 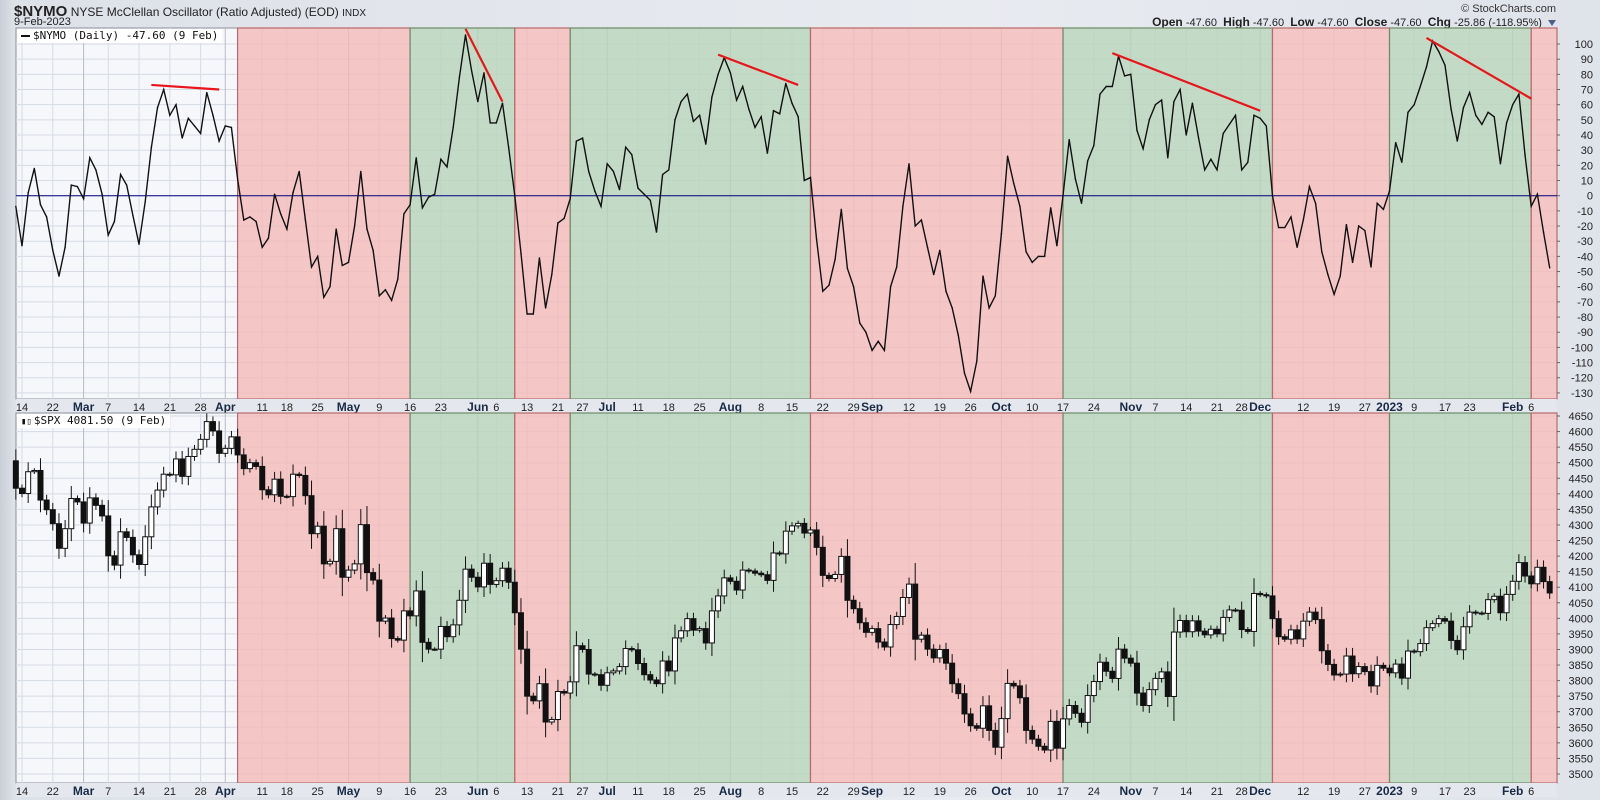 I want to click on nymo-legend: $NYMO (Daily) -47.60 (9 Feb), so click(x=120, y=36).